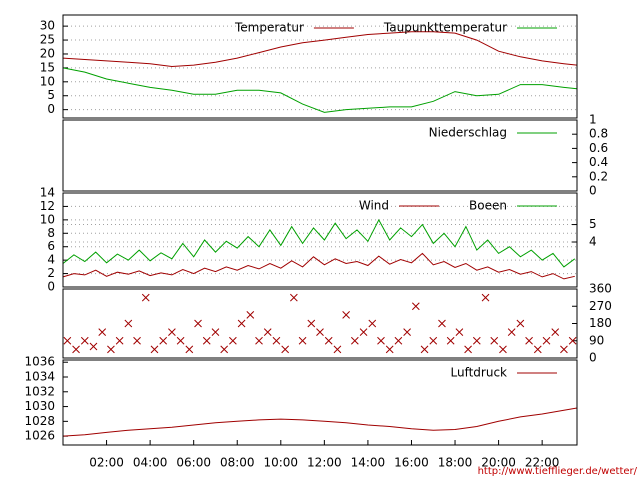 The width and height of the screenshot is (640, 480). What do you see at coordinates (106, 463) in the screenshot?
I see `x-tick-label: 02:00` at bounding box center [106, 463].